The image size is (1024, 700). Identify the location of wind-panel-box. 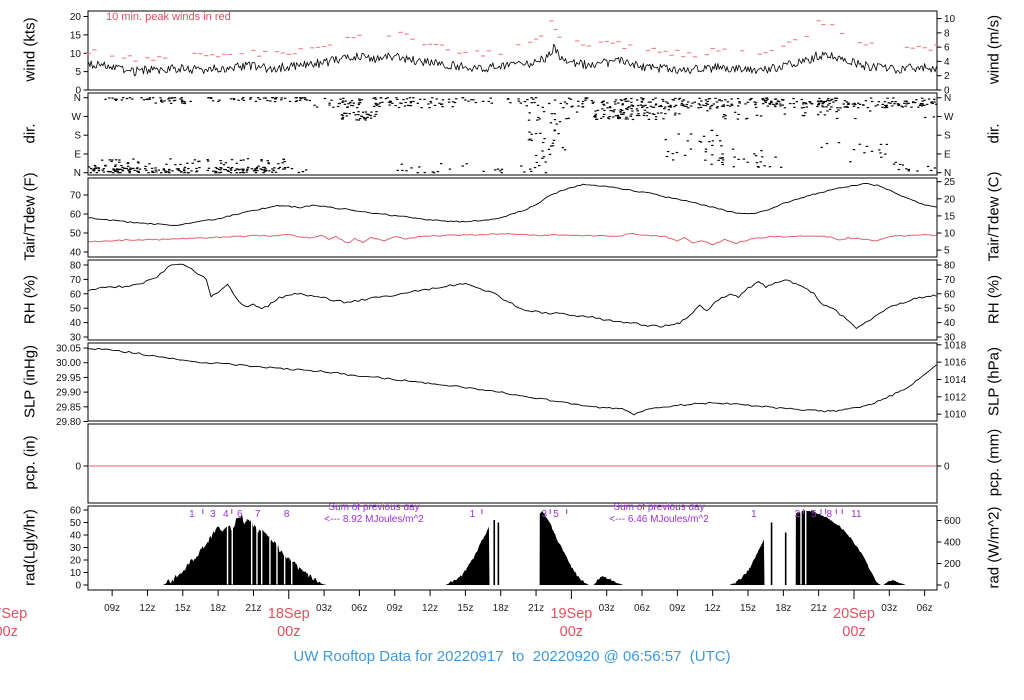
(512, 50).